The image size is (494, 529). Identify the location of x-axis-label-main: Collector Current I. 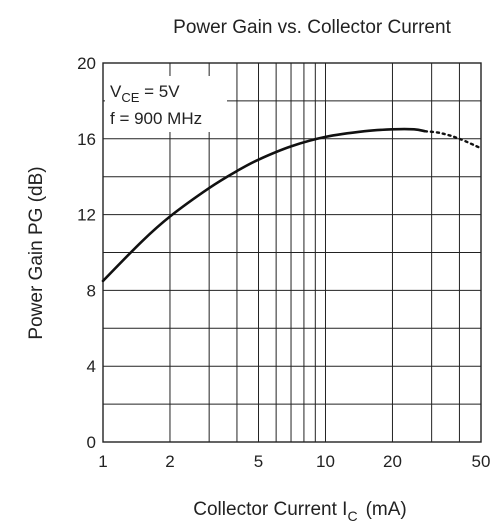
(270, 509).